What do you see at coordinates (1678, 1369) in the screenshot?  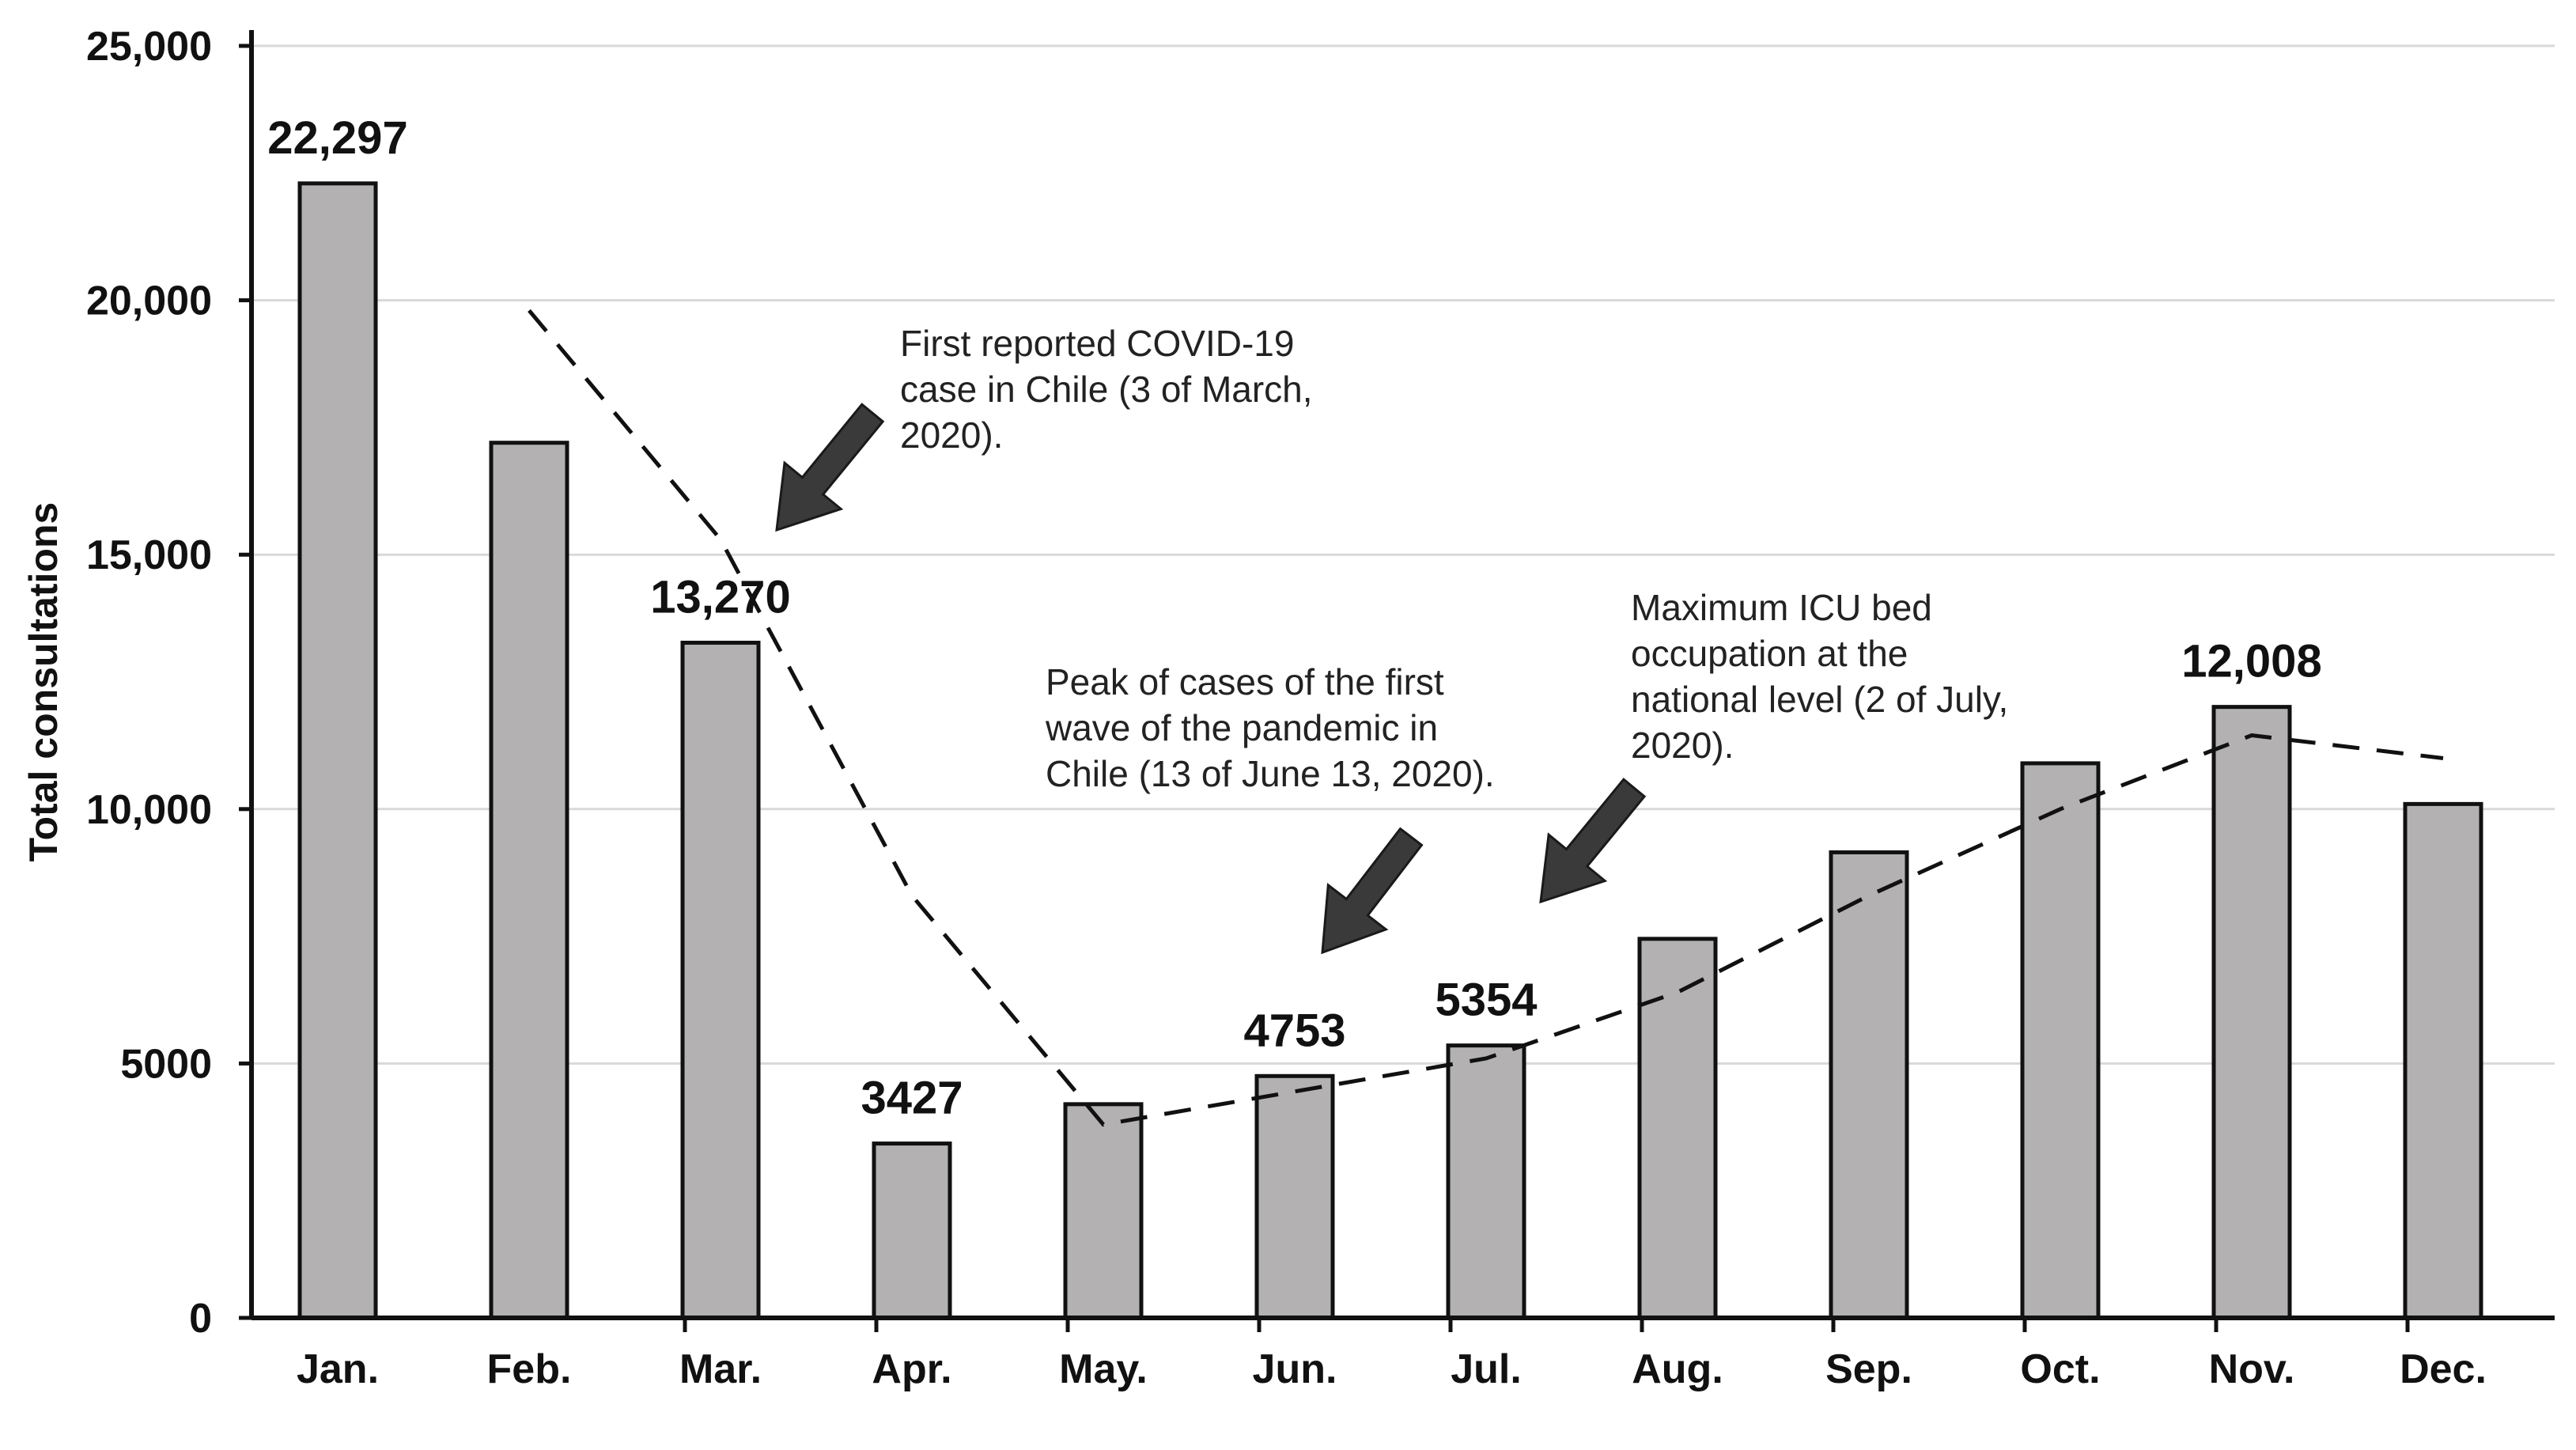 I see `x-tick-label: Aug.` at bounding box center [1678, 1369].